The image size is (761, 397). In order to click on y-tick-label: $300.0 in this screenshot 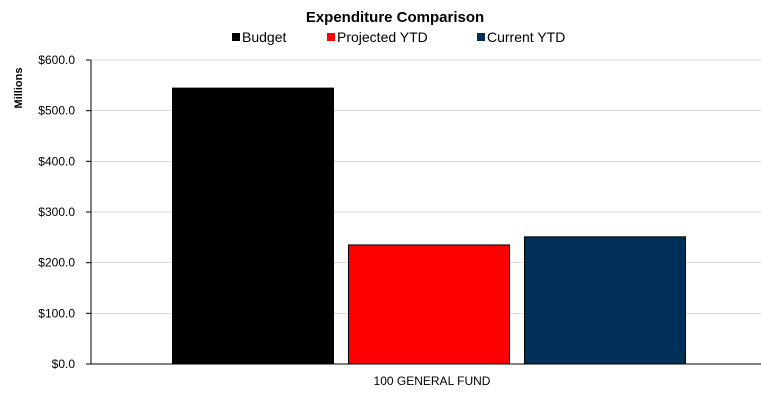, I will do `click(56, 212)`.